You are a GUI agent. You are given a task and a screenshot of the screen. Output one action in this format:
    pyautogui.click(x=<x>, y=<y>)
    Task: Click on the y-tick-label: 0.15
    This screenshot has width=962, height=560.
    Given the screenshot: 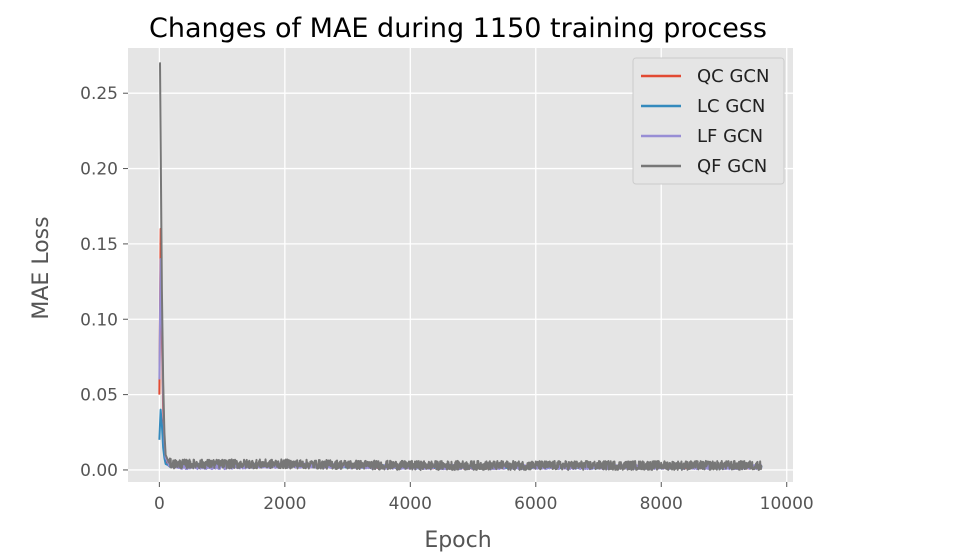 What is the action you would take?
    pyautogui.click(x=99, y=245)
    